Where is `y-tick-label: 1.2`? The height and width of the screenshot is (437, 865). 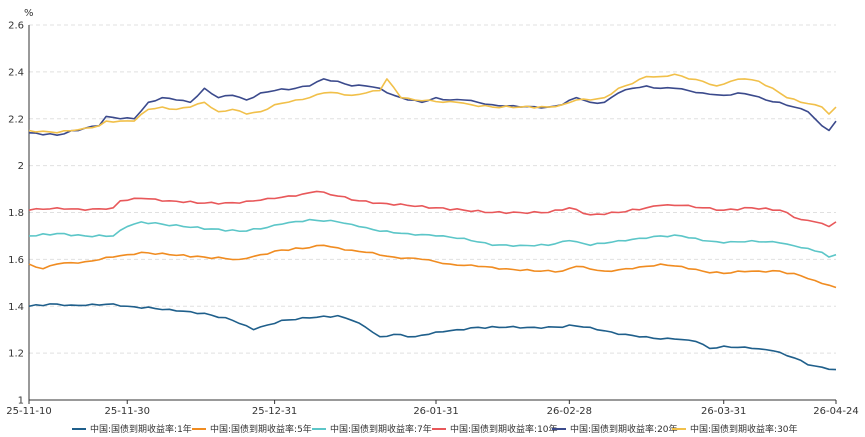 y-tick-label: 1.2 is located at coordinates (16, 354).